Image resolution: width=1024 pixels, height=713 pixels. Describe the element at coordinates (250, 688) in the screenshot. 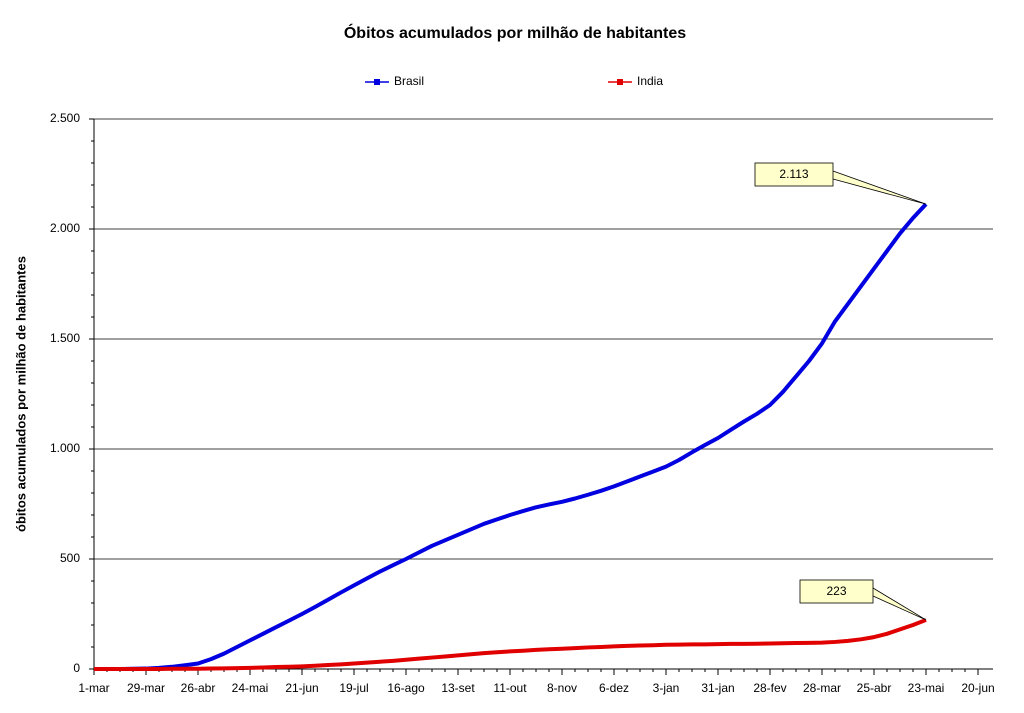

I see `x-tick-label: 24-mai` at that location.